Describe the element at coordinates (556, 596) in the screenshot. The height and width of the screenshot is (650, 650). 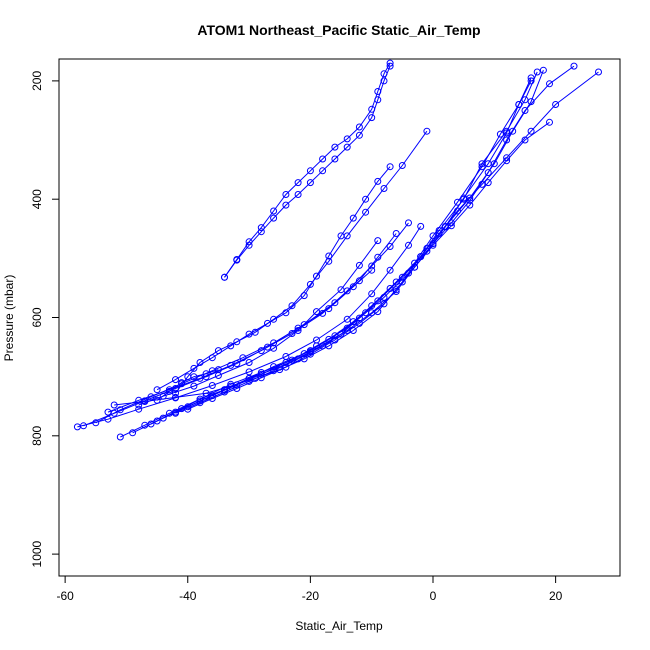
I see `x-tick-label: 20` at that location.